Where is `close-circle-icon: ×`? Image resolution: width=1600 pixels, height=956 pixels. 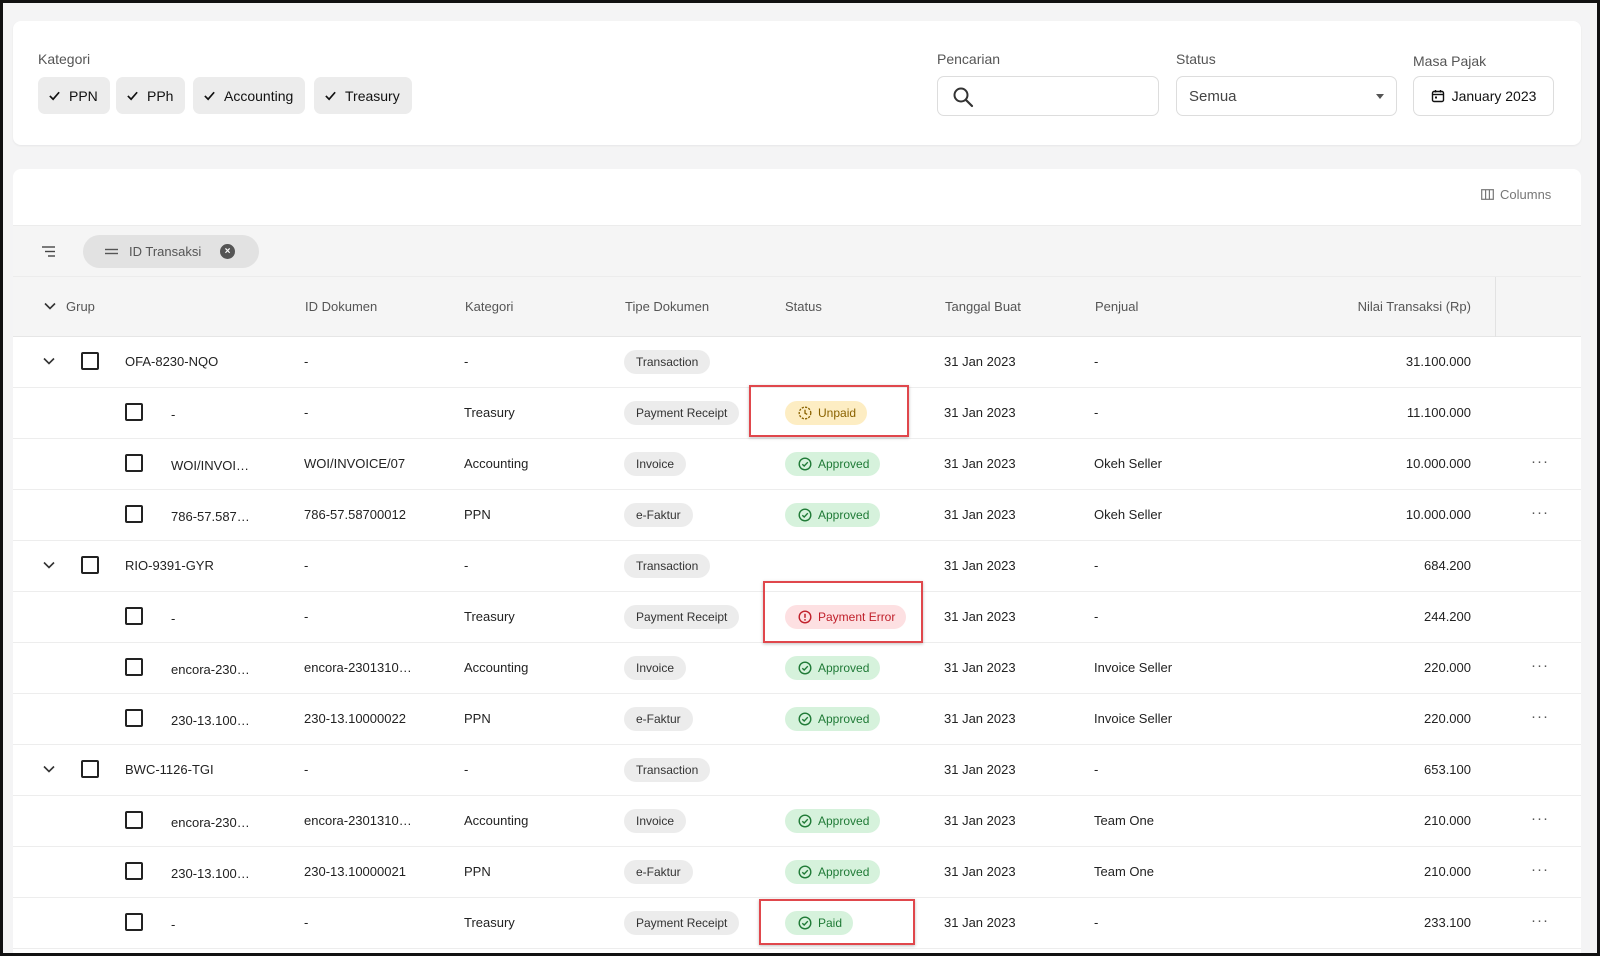
close-circle-icon: × is located at coordinates (227, 251).